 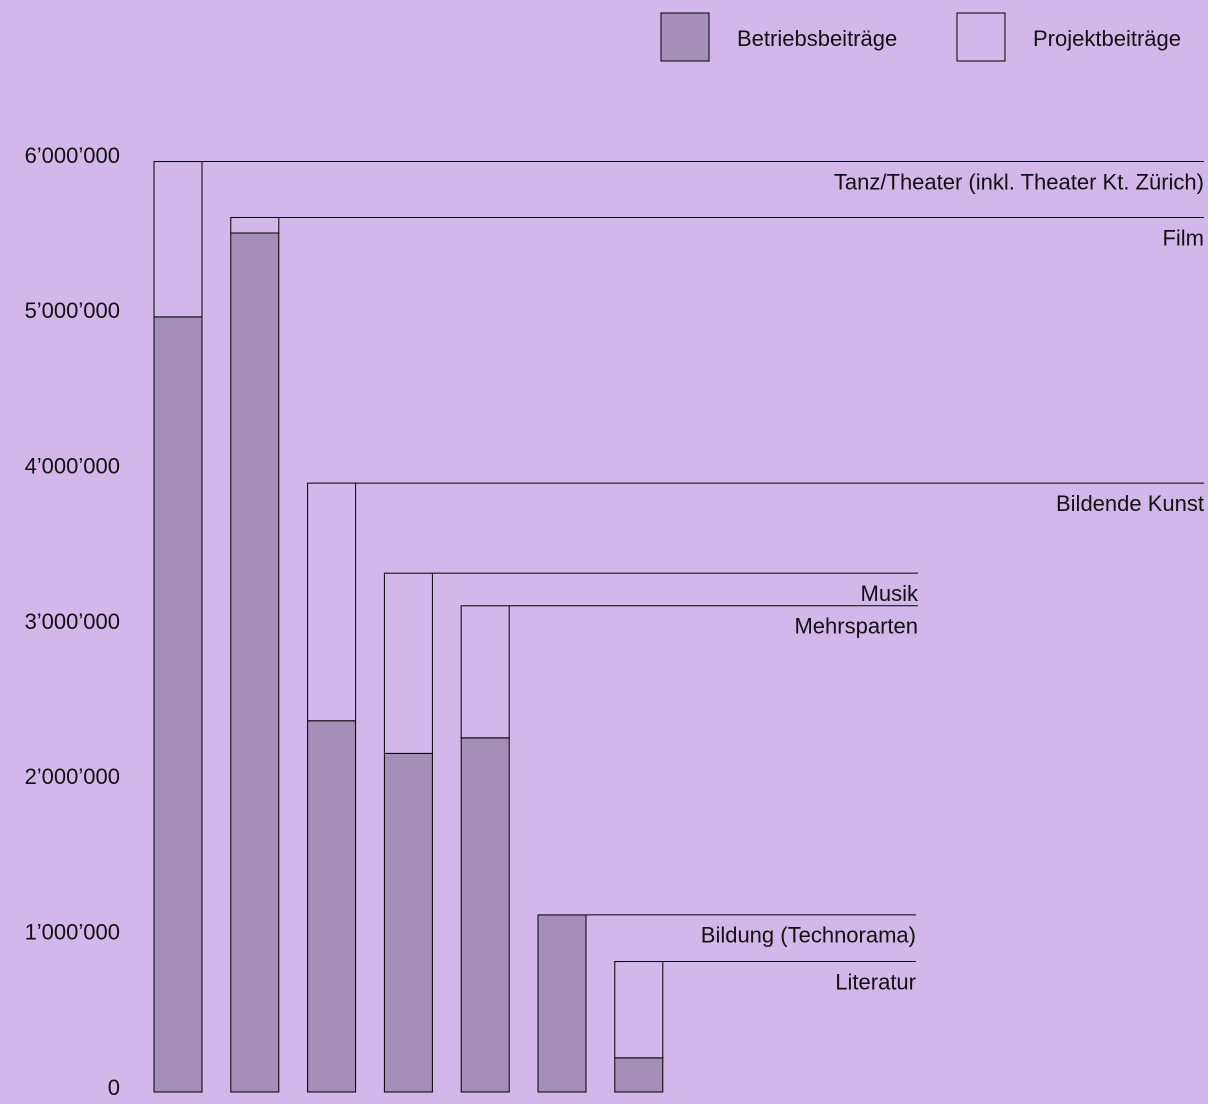 What do you see at coordinates (72, 931) in the screenshot?
I see `y-tick-label: 1’000’000` at bounding box center [72, 931].